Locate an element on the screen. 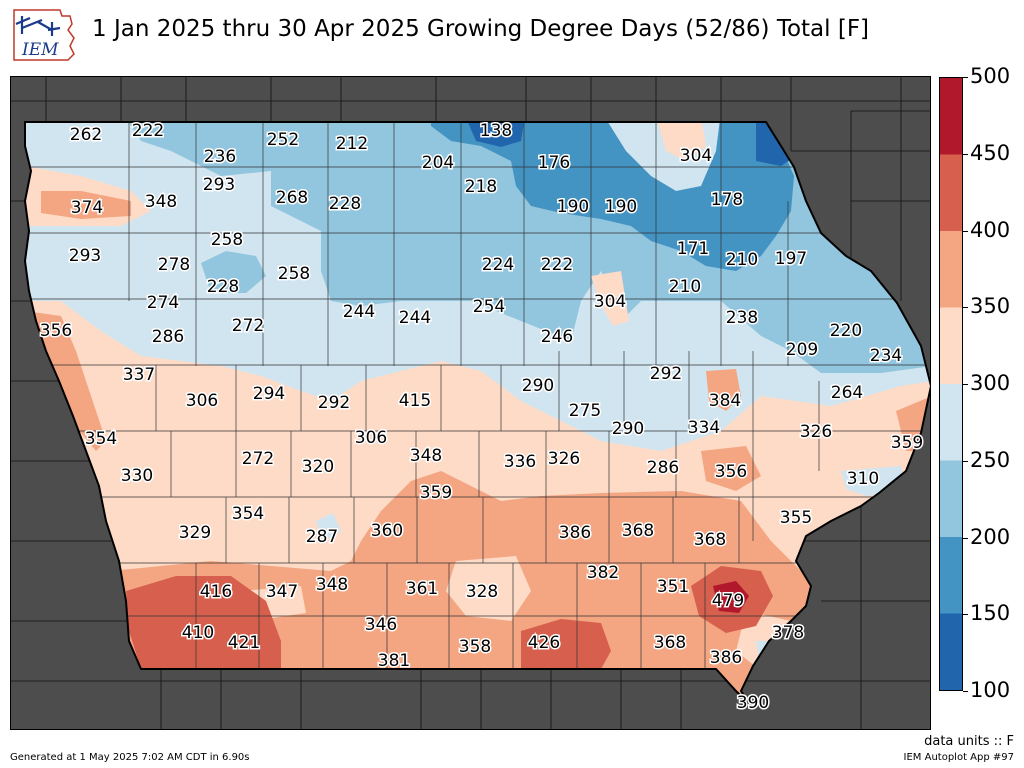  station-value-18: 258 is located at coordinates (227, 240).